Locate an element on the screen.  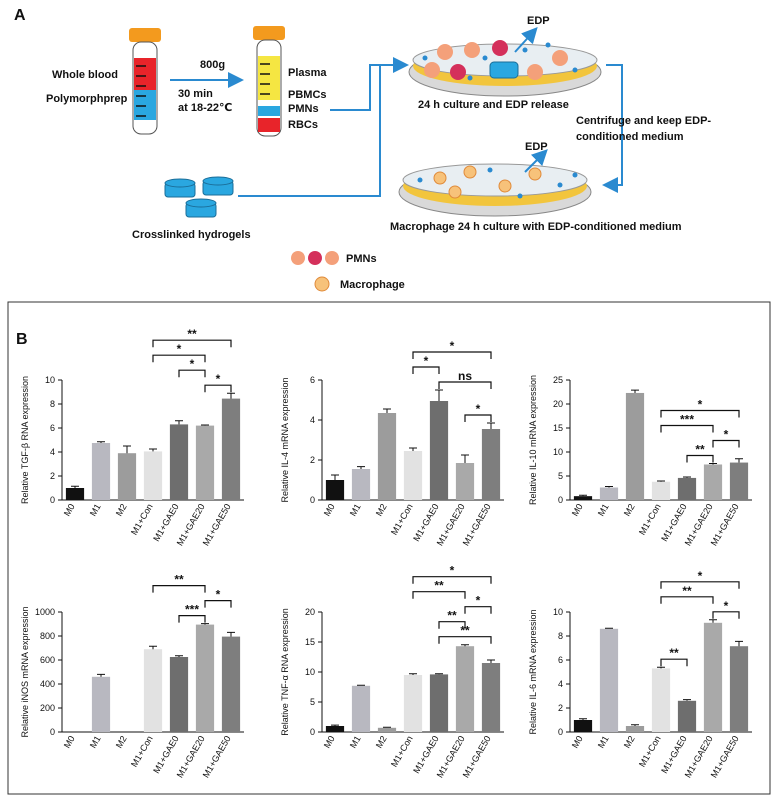
y-axis-label: Relative IL-6 mRNA expression is located at coordinates (533, 671).